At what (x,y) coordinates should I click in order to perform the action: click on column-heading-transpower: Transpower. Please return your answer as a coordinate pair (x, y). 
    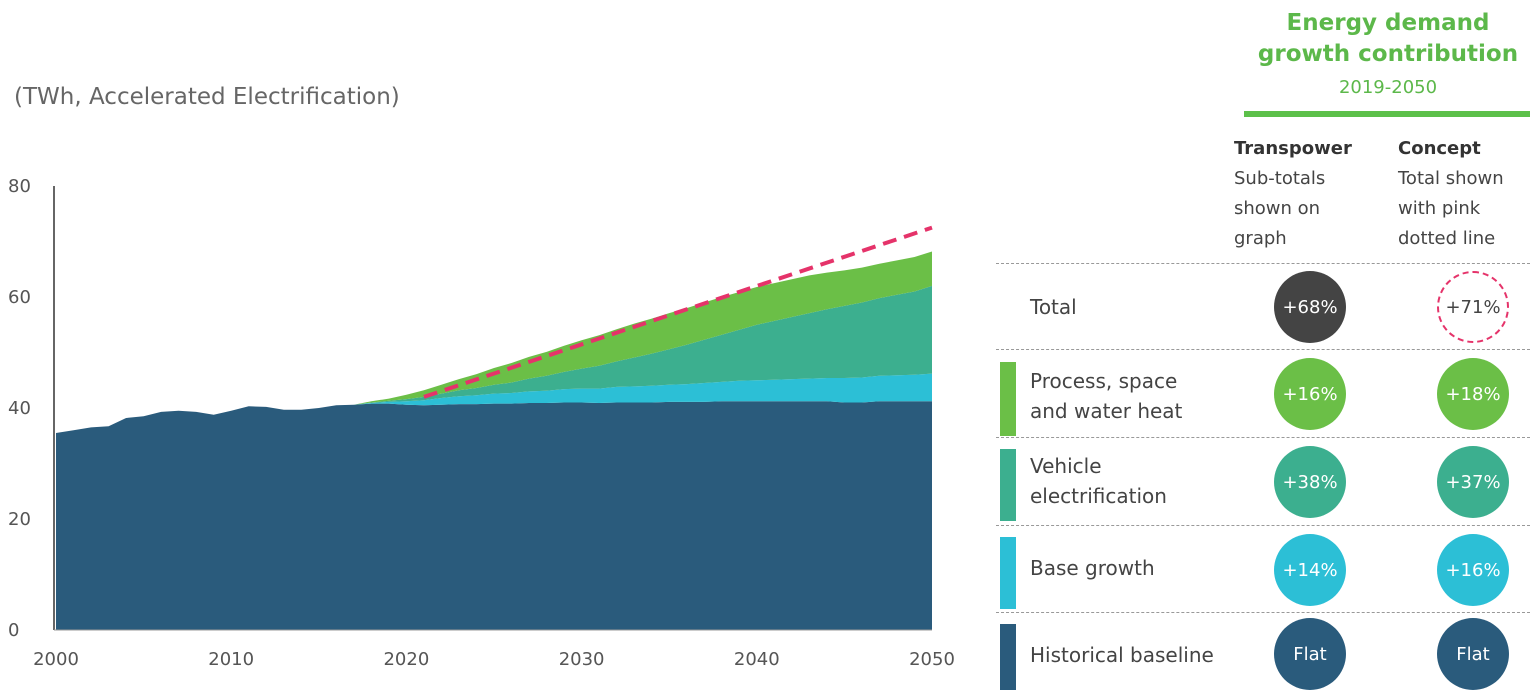
    Looking at the image, I should click on (1293, 148).